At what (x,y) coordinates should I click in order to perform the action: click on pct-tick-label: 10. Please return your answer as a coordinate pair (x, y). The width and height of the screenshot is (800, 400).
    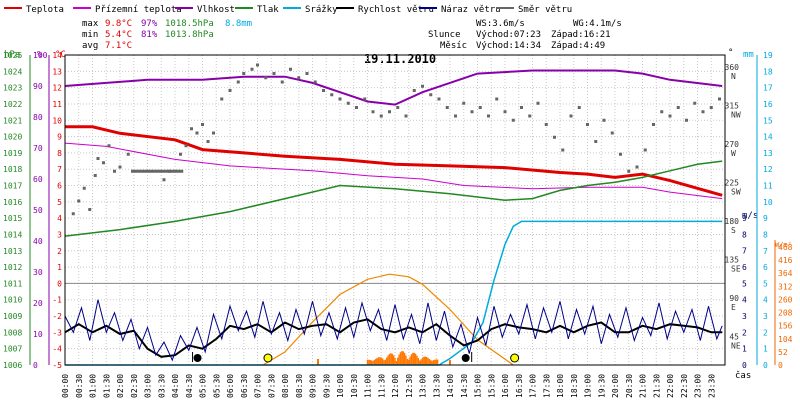
    Looking at the image, I should click on (38, 334).